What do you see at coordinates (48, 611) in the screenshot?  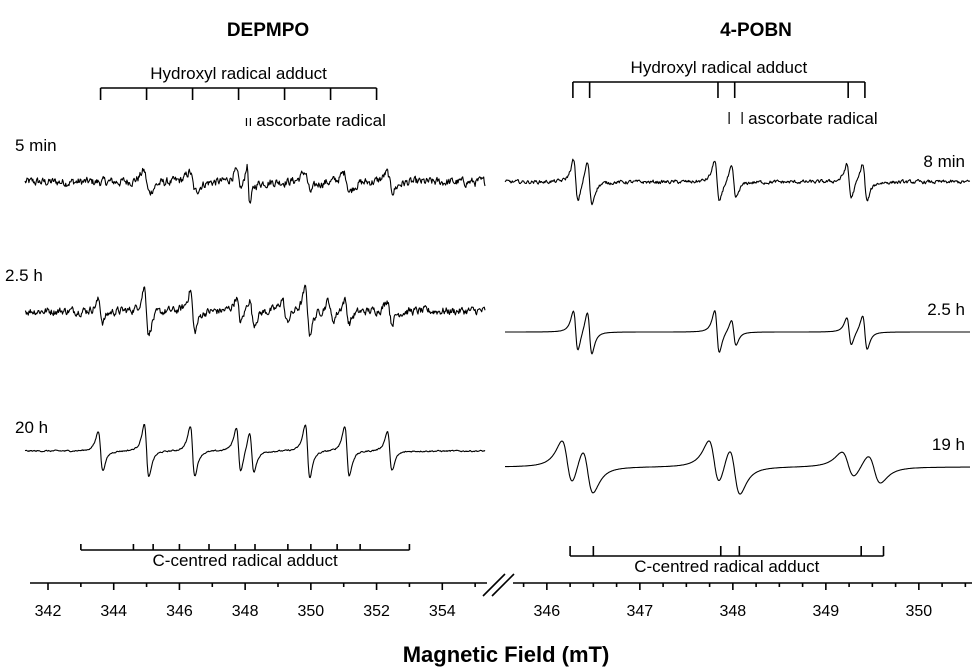 I see `x-tick-label: 342` at bounding box center [48, 611].